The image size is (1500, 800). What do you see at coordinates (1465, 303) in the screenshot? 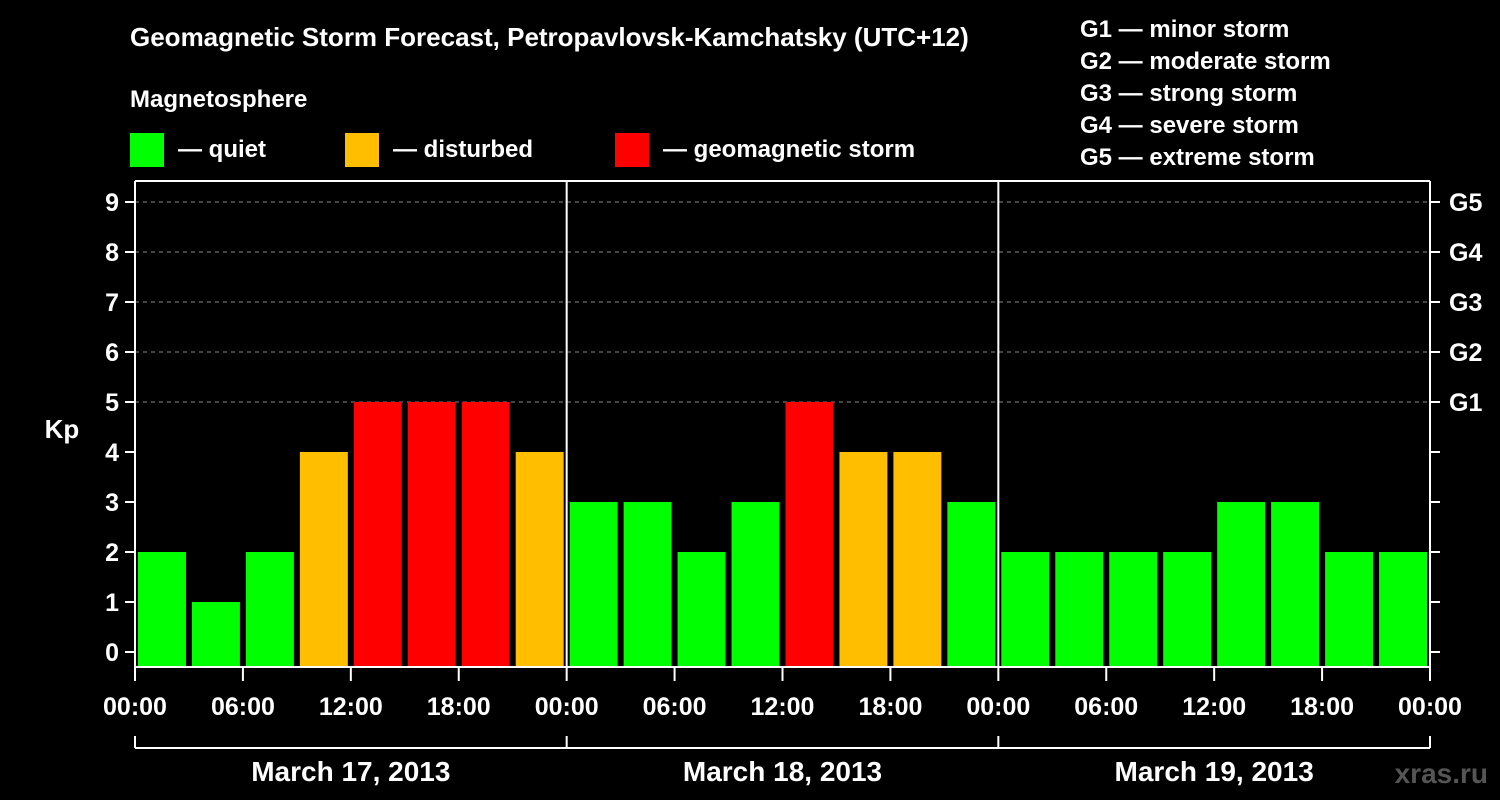
I see `right-axis-label-g3: G3` at bounding box center [1465, 303].